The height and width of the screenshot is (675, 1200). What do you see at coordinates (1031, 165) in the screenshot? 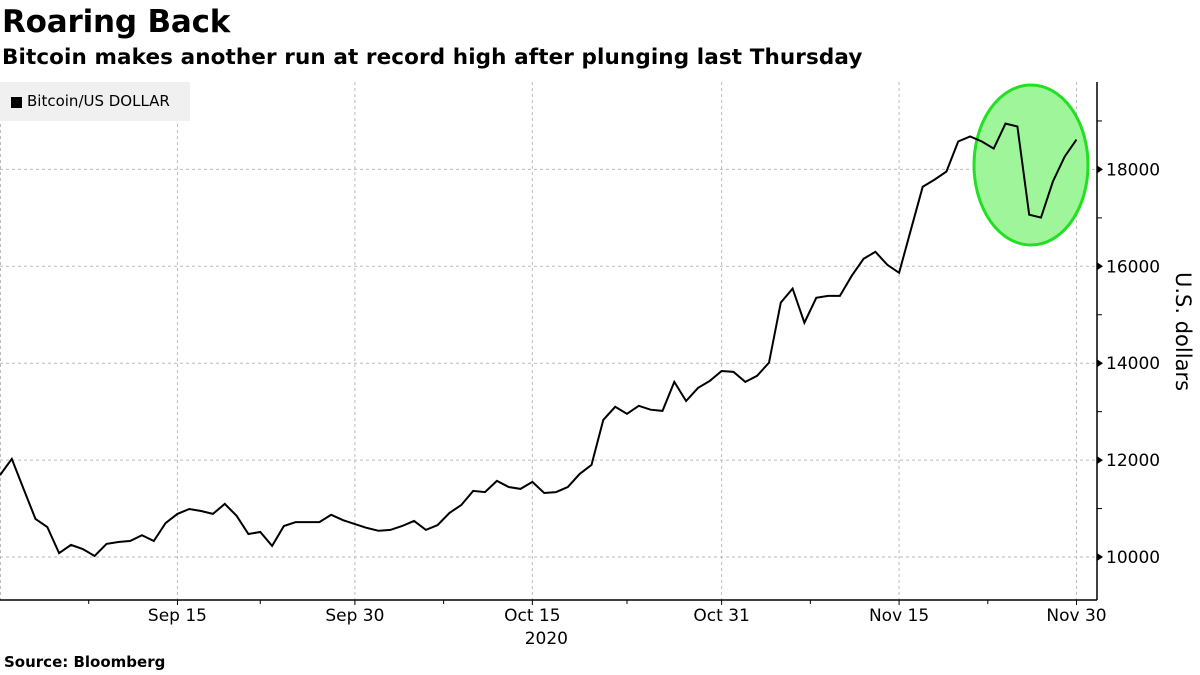
I see `highlight-ellipse` at bounding box center [1031, 165].